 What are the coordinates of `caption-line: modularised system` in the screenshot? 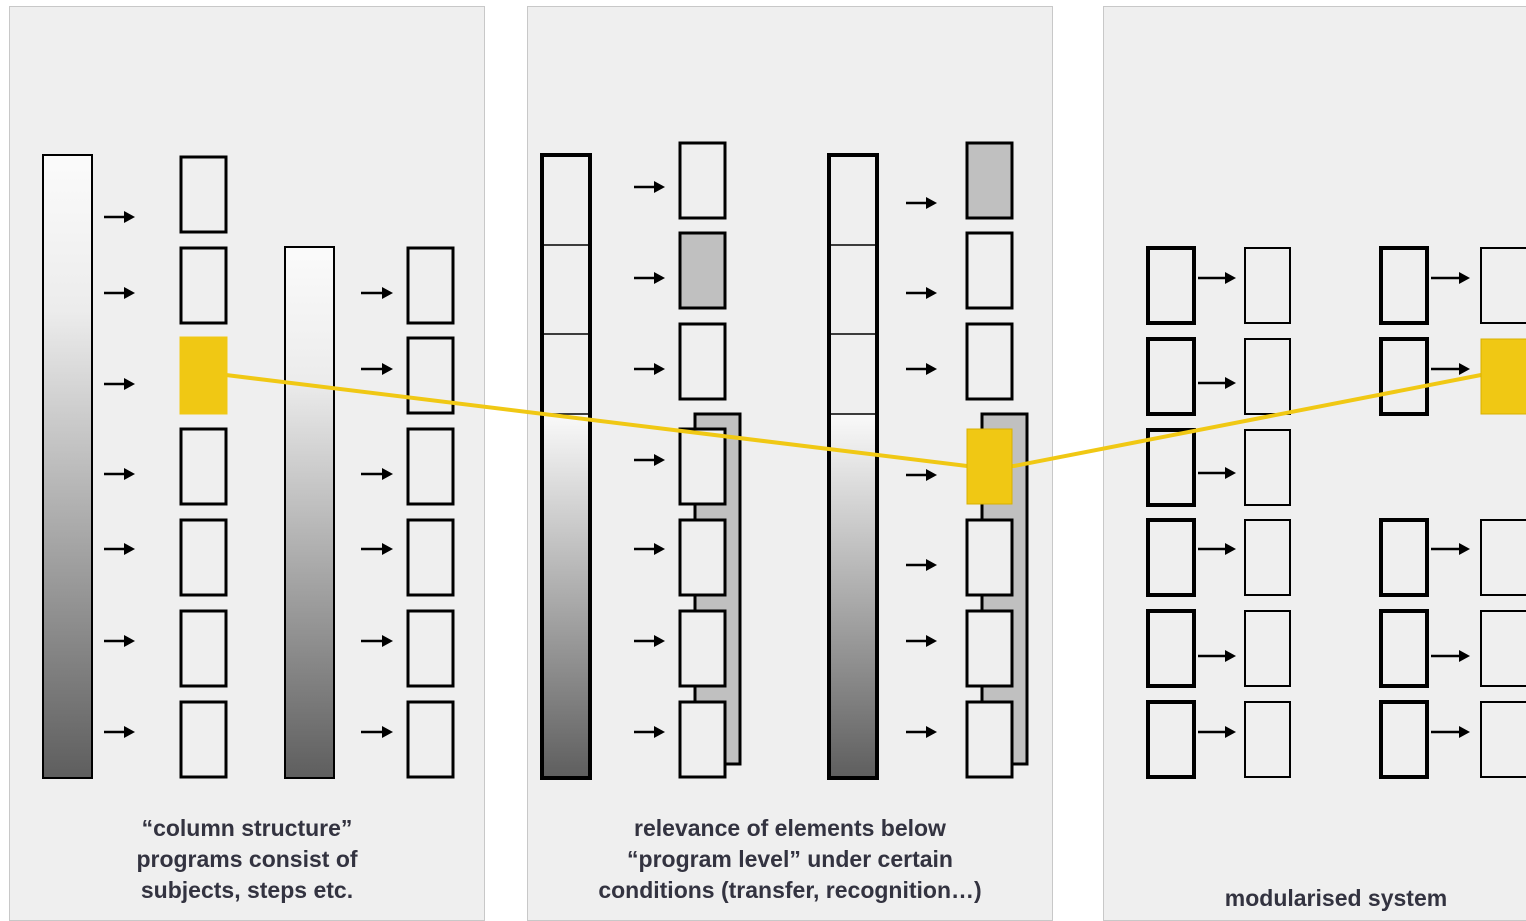 It's located at (1336, 898).